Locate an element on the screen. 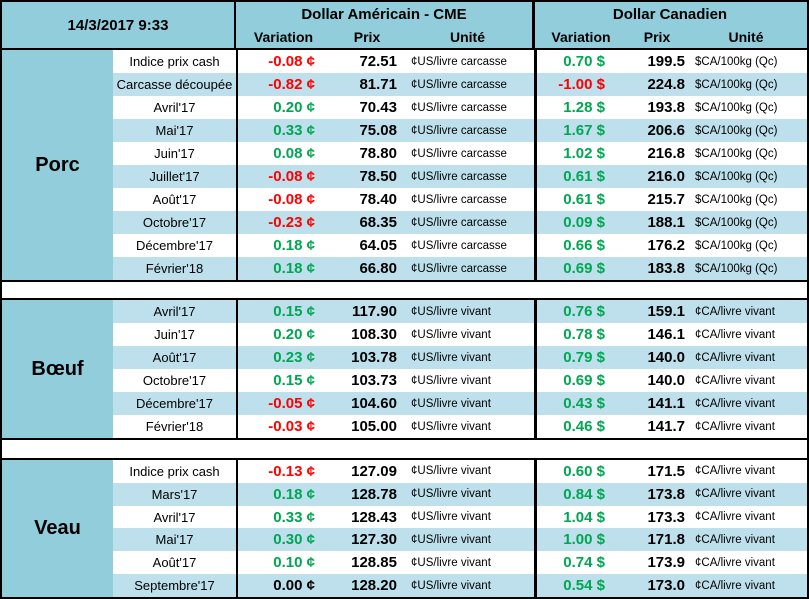 The height and width of the screenshot is (599, 809). us-price-value: 68.35 is located at coordinates (378, 222).